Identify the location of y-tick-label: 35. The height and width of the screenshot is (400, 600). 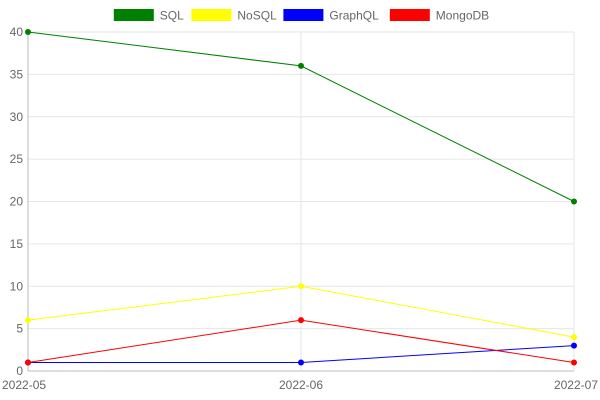
(17, 74).